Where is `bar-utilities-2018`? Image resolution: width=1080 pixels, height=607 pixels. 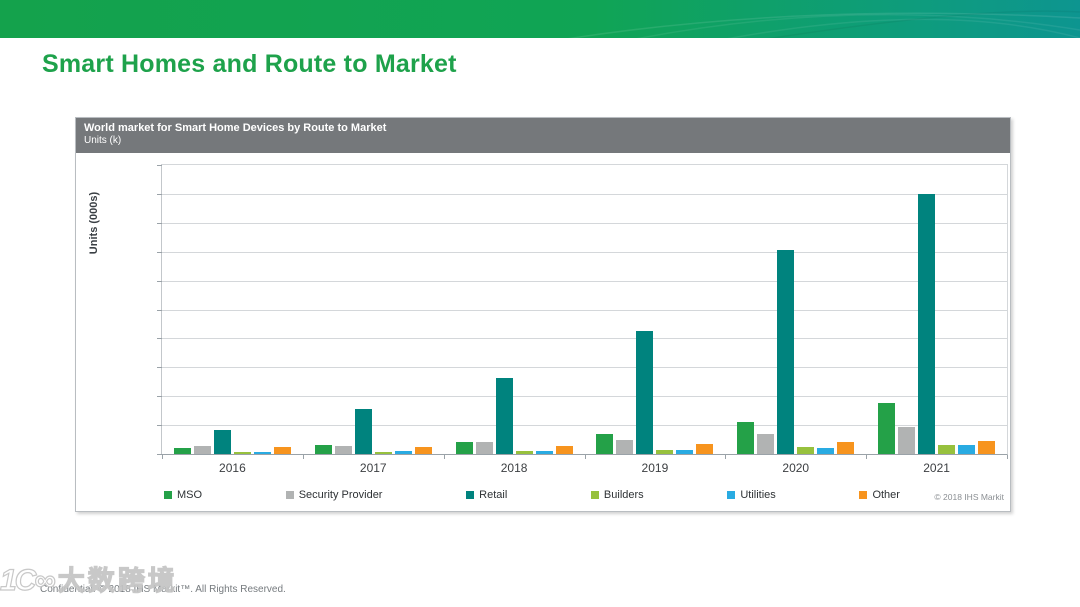 bar-utilities-2018 is located at coordinates (544, 452).